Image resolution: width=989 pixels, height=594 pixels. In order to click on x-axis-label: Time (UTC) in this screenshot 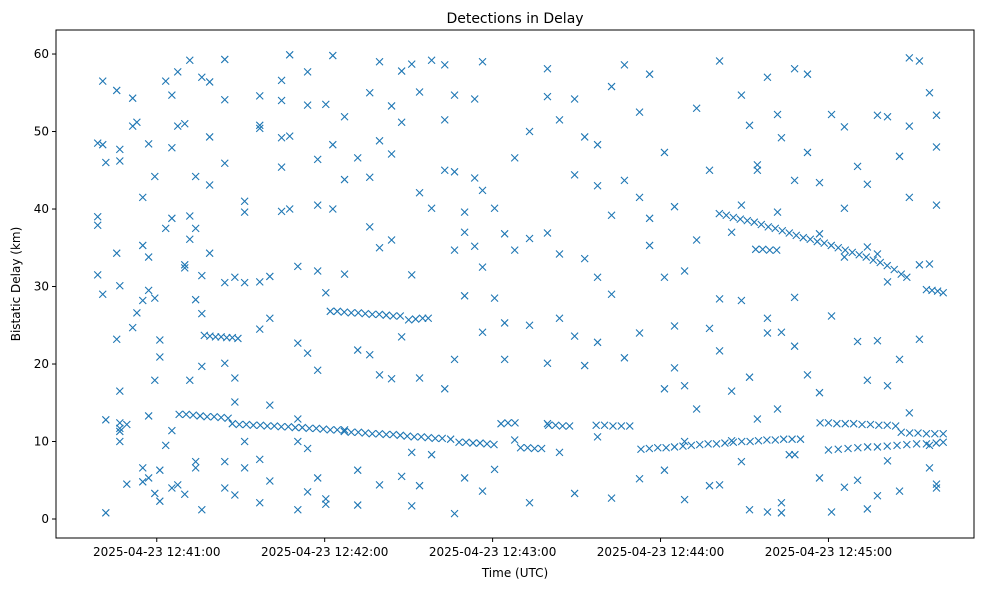, I will do `click(514, 573)`.